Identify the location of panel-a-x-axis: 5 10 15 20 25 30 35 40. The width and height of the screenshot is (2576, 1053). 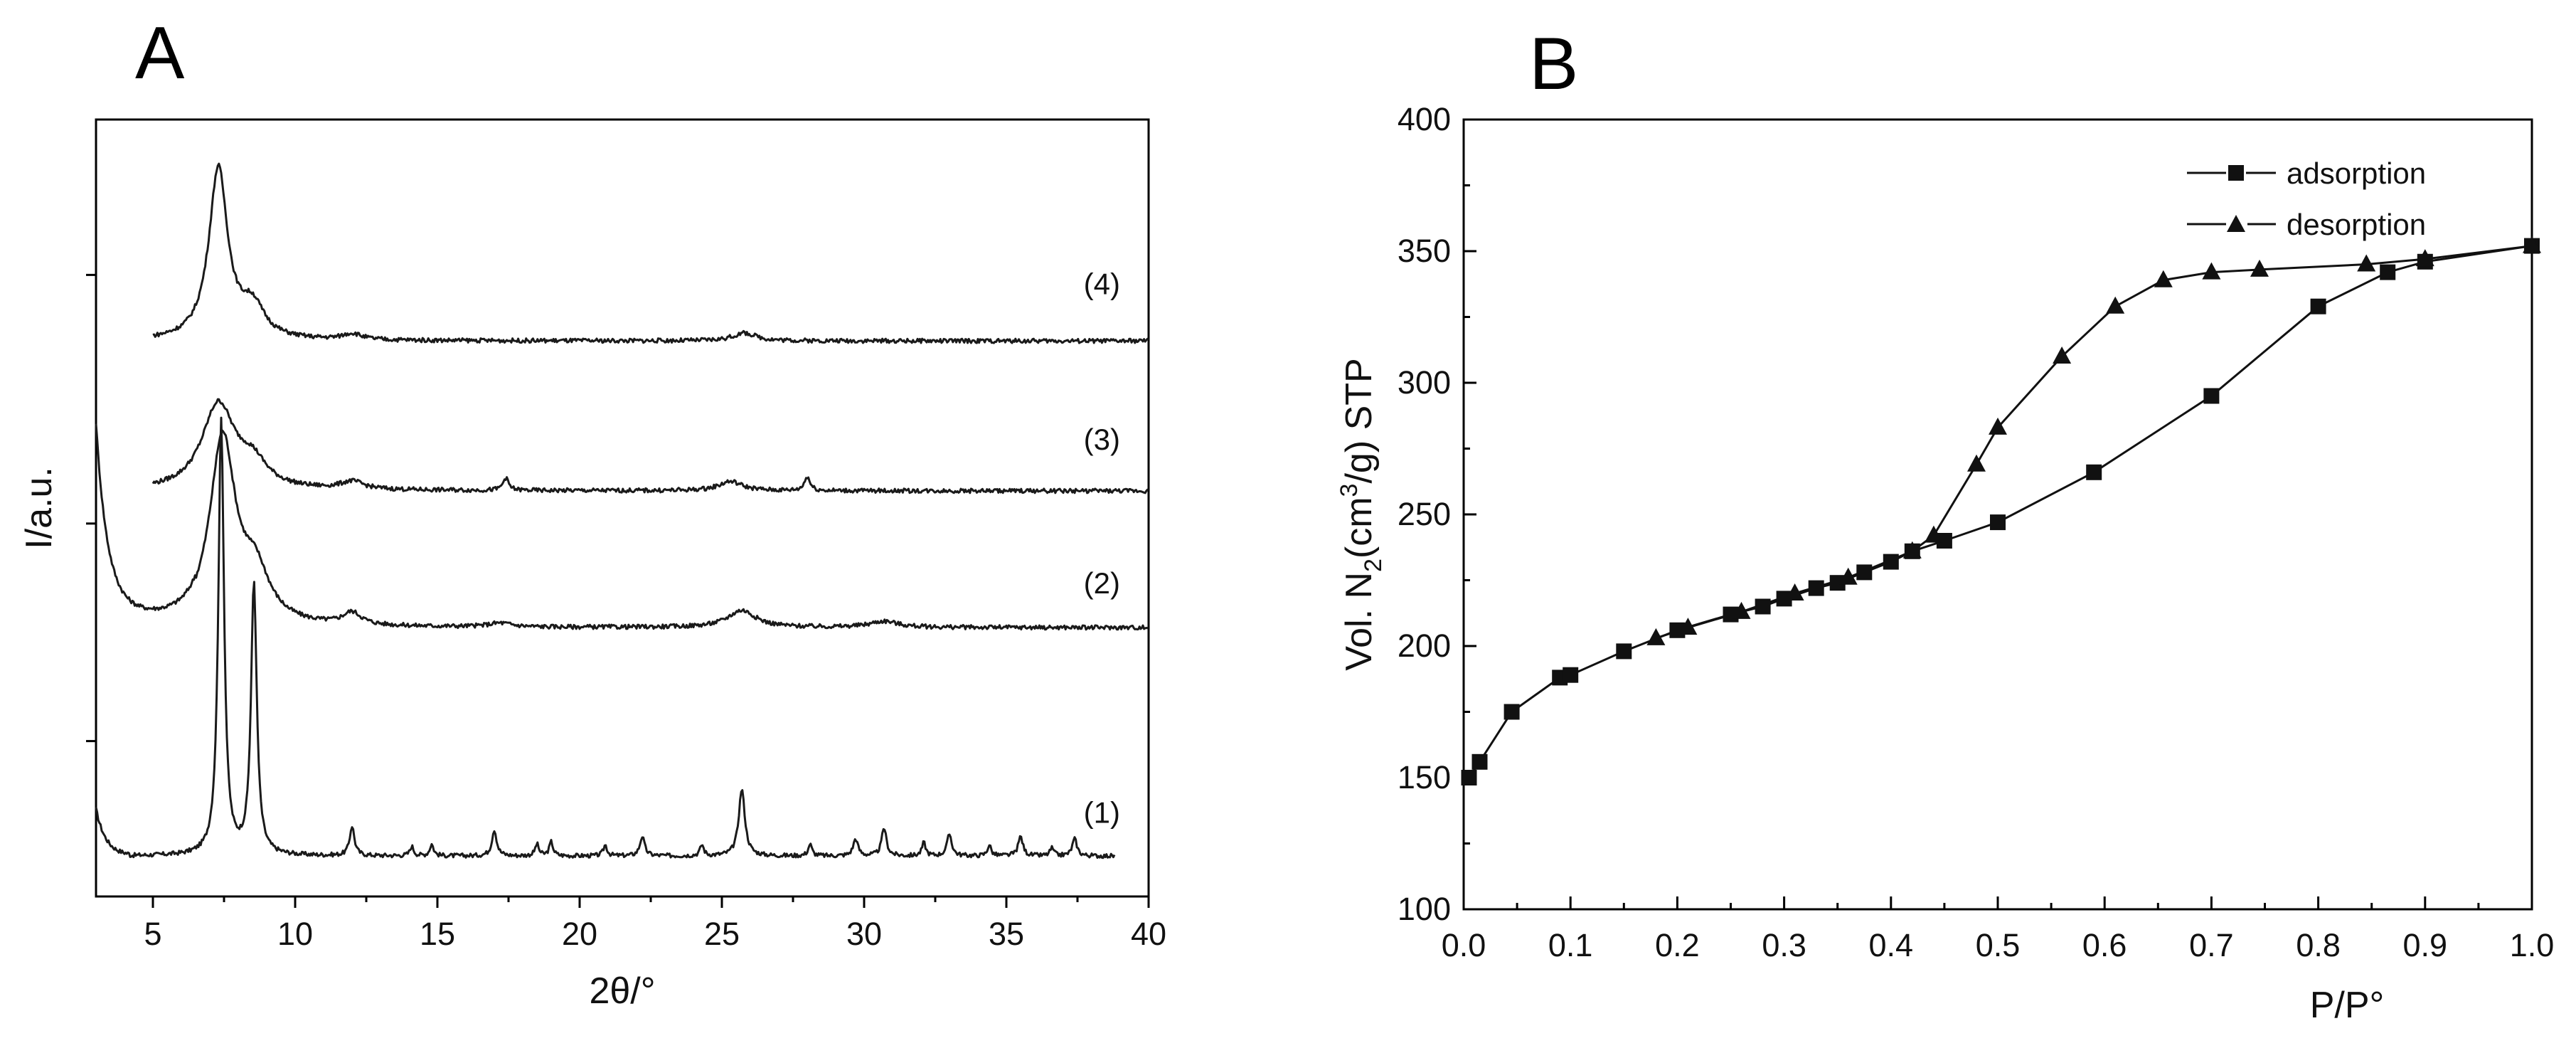
(655, 924).